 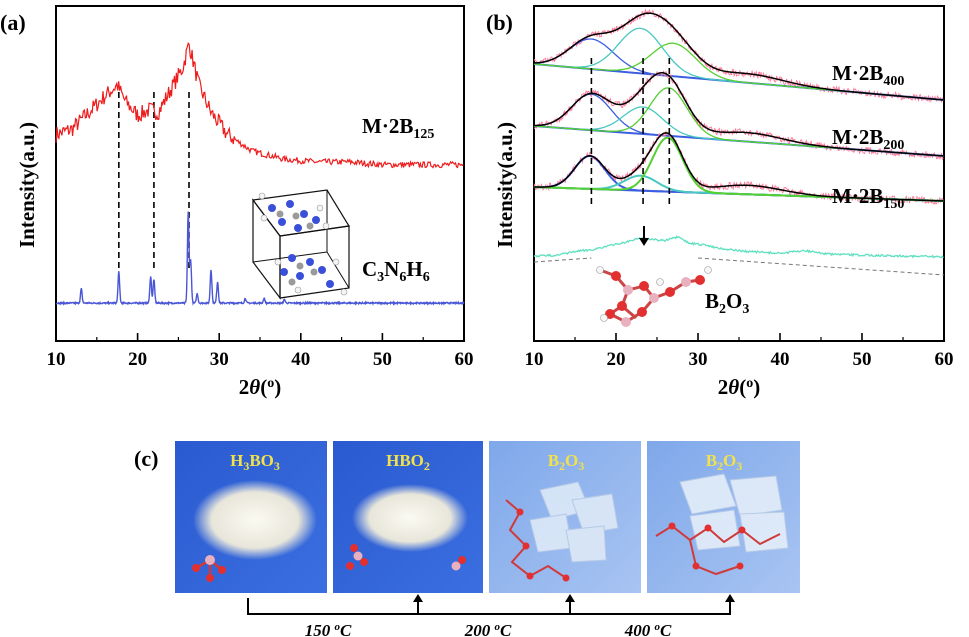 I want to click on panel-b-x-ticks: 10 20 30 40 50 60, so click(x=739, y=351).